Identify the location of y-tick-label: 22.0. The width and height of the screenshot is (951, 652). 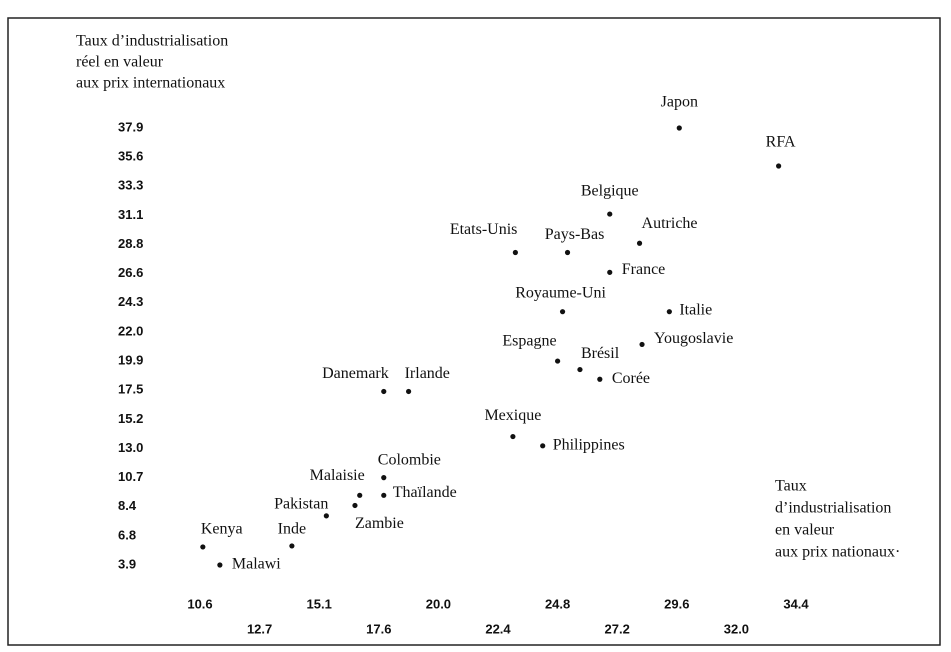
(130, 330).